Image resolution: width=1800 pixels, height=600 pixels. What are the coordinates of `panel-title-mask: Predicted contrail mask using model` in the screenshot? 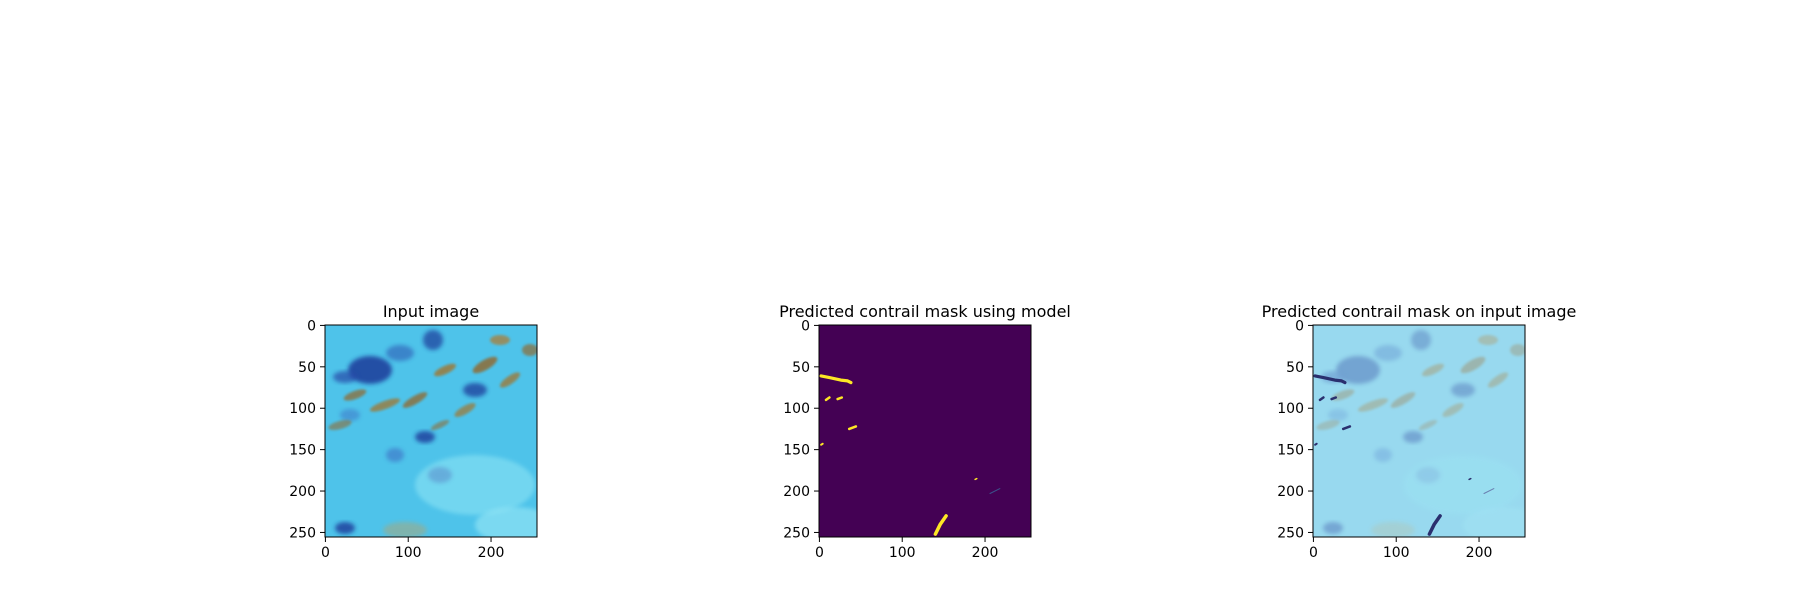 It's located at (925, 311).